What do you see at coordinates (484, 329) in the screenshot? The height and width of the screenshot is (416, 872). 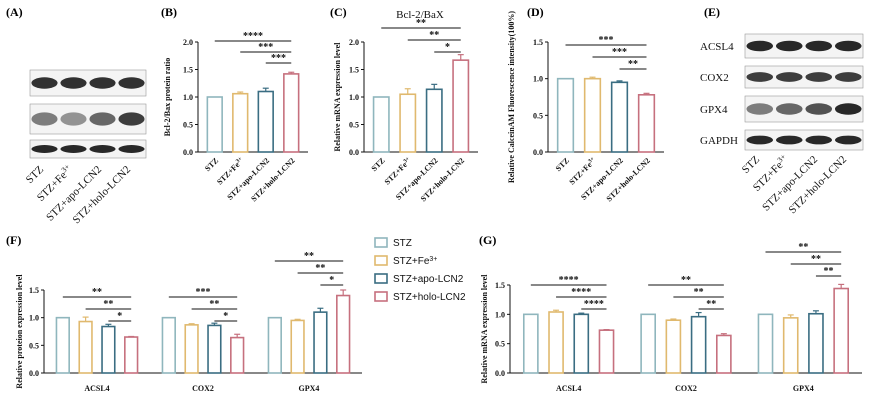 I see `y-axis-label: Relative mRNA expression level` at bounding box center [484, 329].